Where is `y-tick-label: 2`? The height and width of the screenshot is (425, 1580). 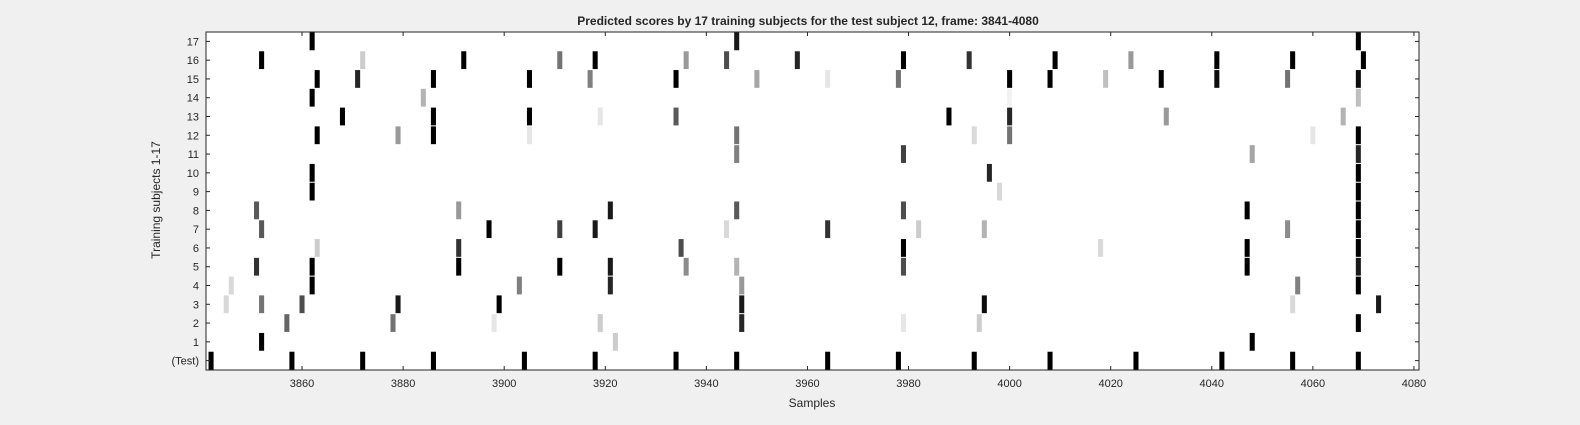
y-tick-label: 2 is located at coordinates (196, 324).